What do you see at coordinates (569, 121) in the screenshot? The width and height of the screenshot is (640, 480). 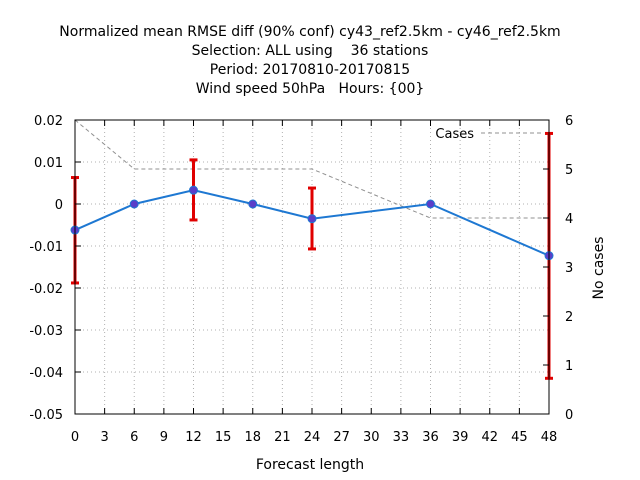 I see `y2-tick-label: 6` at bounding box center [569, 121].